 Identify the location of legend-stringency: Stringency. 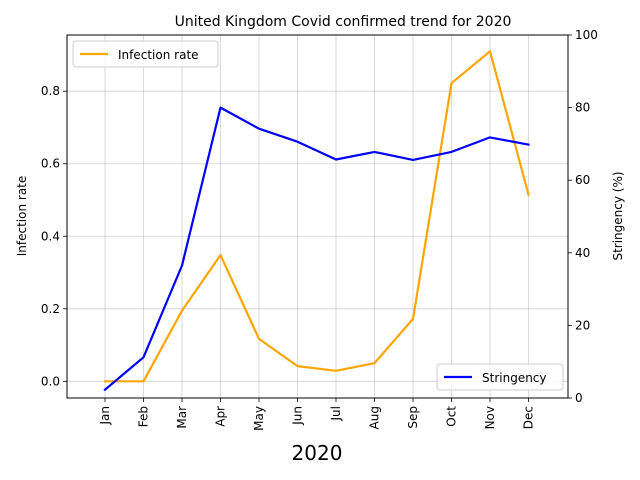
(500, 377).